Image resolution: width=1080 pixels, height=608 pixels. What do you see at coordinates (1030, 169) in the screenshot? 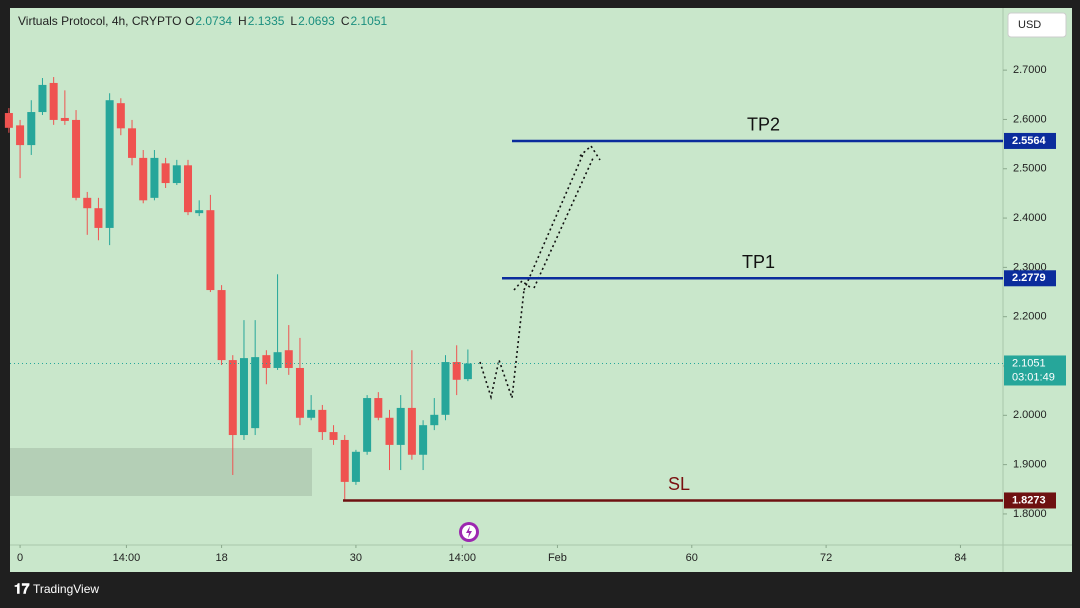
I see `y-tick-label: 2.5000` at bounding box center [1030, 169].